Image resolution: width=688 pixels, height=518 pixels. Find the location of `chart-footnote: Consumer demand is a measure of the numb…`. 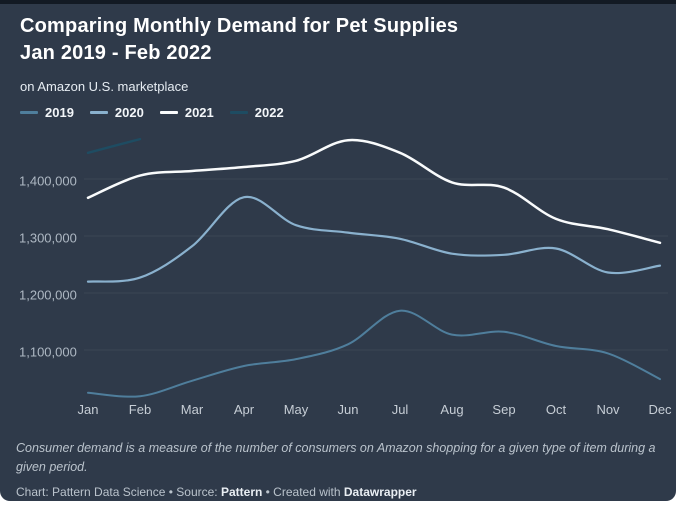

chart-footnote: Consumer demand is a measure of the numb… is located at coordinates (336, 458).